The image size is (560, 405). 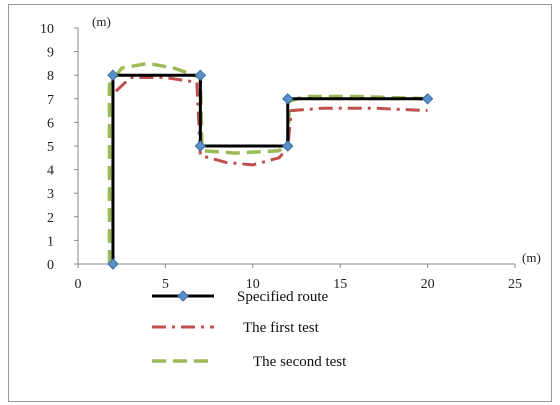 I want to click on legend-label: Specified route, so click(x=283, y=297).